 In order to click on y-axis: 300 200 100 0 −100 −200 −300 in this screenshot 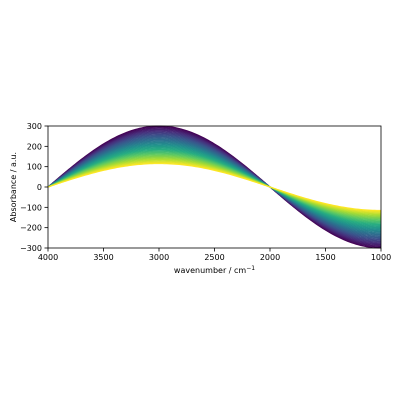, I will do `click(34, 187)`.